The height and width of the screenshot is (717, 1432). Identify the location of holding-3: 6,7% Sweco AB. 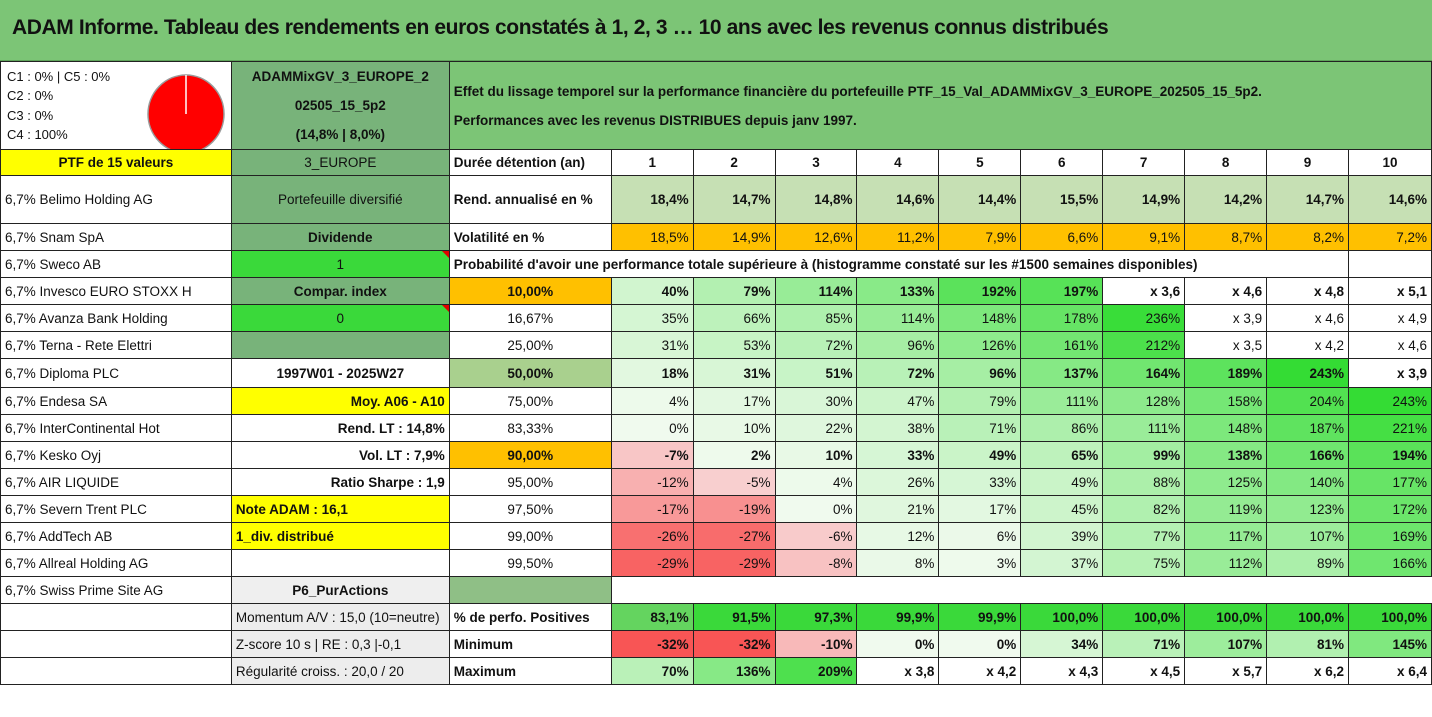
(116, 264).